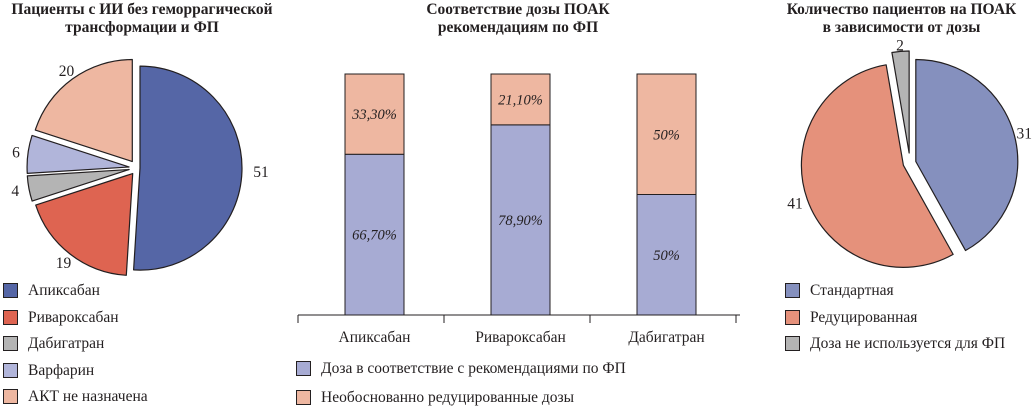 The height and width of the screenshot is (419, 1033). What do you see at coordinates (518, 9) in the screenshot?
I see `bar-chart-title-line-1: Соответствие дозы ПОАК` at bounding box center [518, 9].